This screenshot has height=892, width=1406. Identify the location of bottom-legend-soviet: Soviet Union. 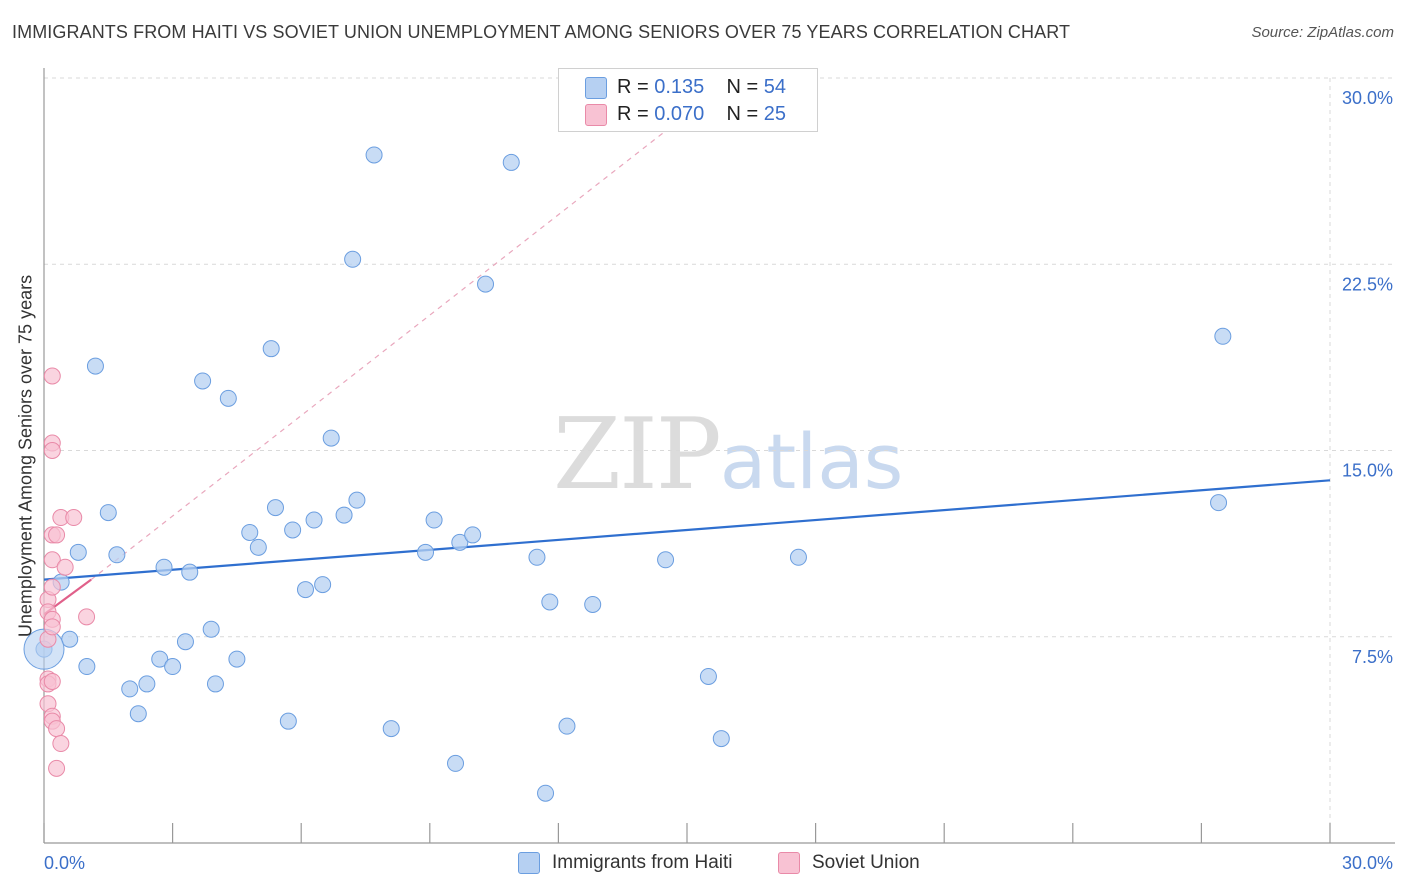
(849, 863).